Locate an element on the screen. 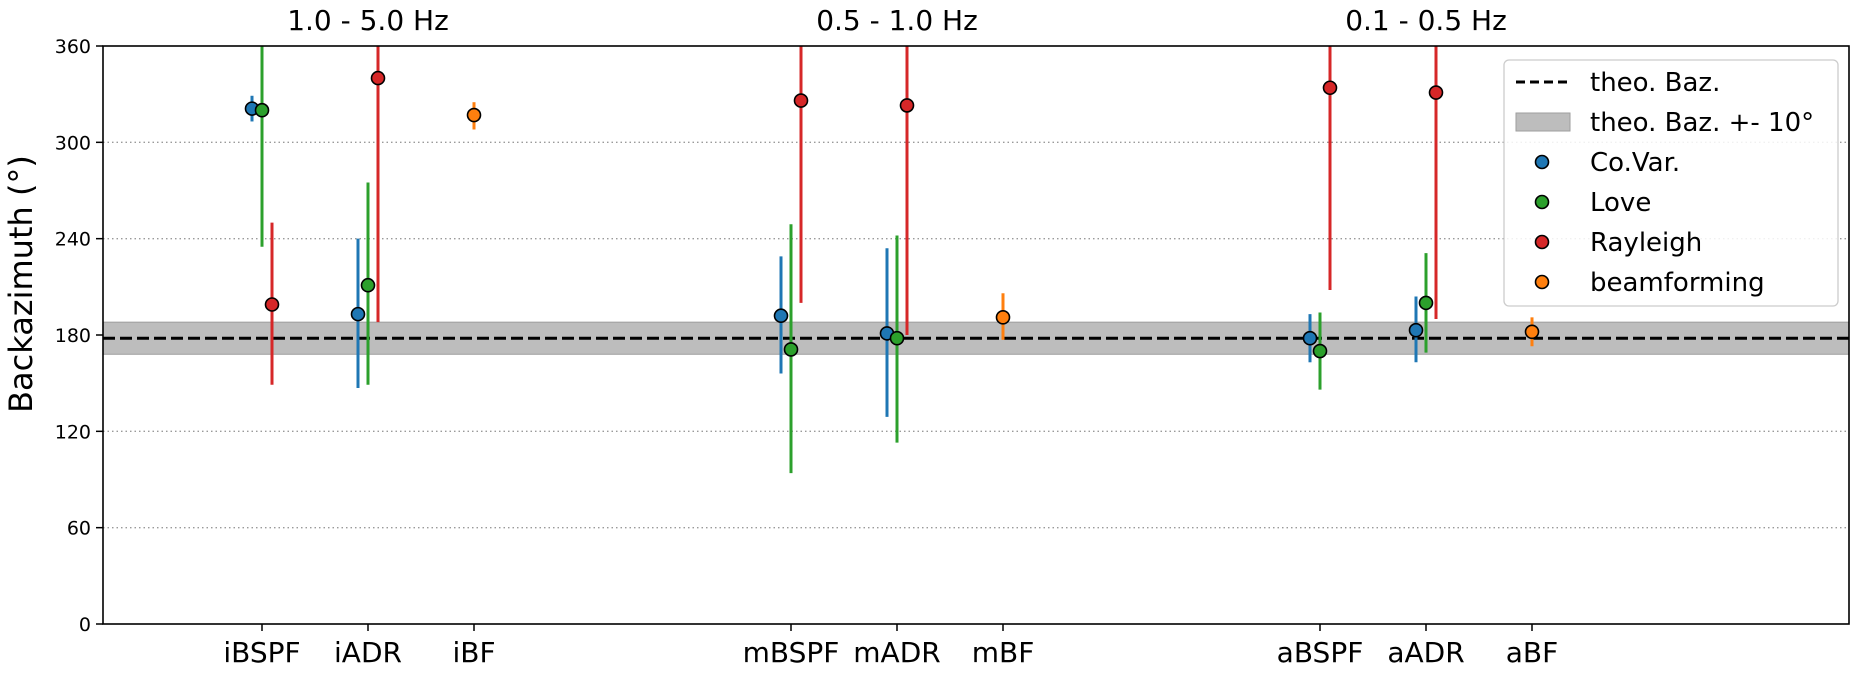 The image size is (1854, 675). legend-box is located at coordinates (1671, 183).